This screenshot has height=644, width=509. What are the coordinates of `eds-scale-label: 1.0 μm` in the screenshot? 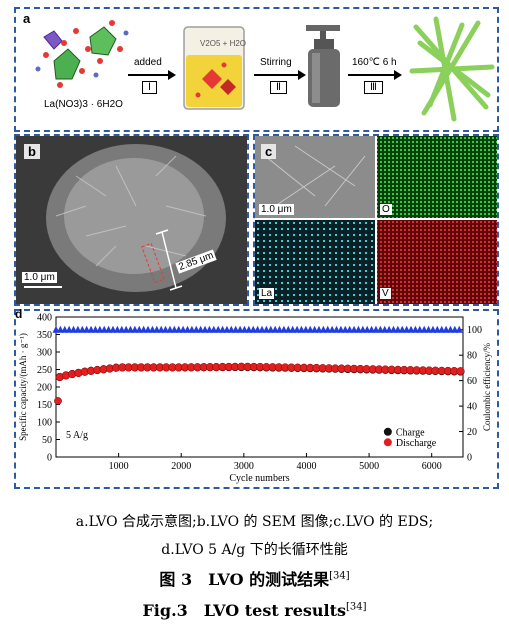 It's located at (276, 209).